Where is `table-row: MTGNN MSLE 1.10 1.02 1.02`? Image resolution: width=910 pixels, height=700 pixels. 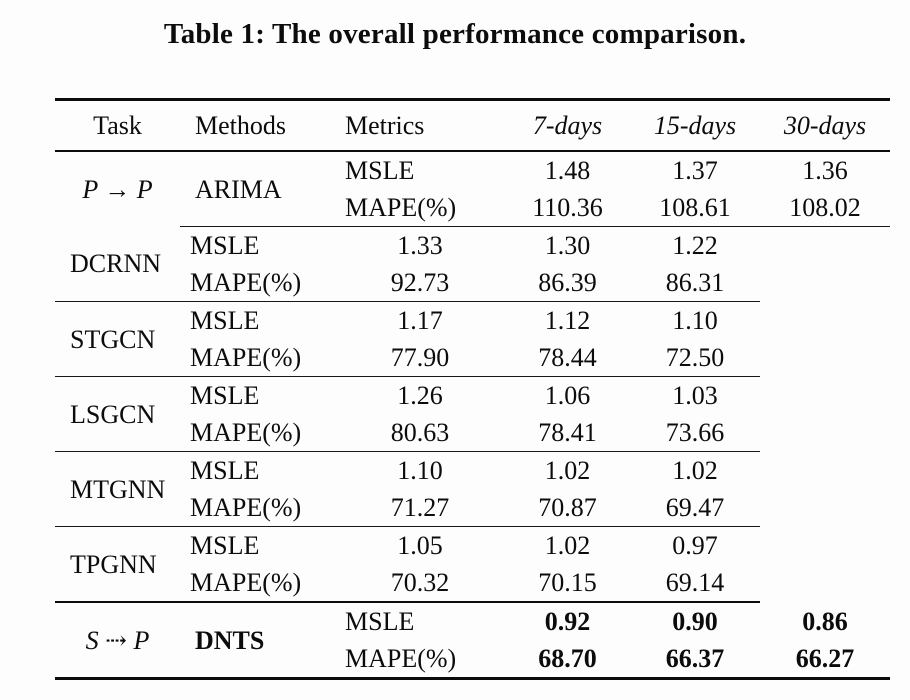
table-row: MTGNN MSLE 1.10 1.02 1.02 is located at coordinates (472, 489).